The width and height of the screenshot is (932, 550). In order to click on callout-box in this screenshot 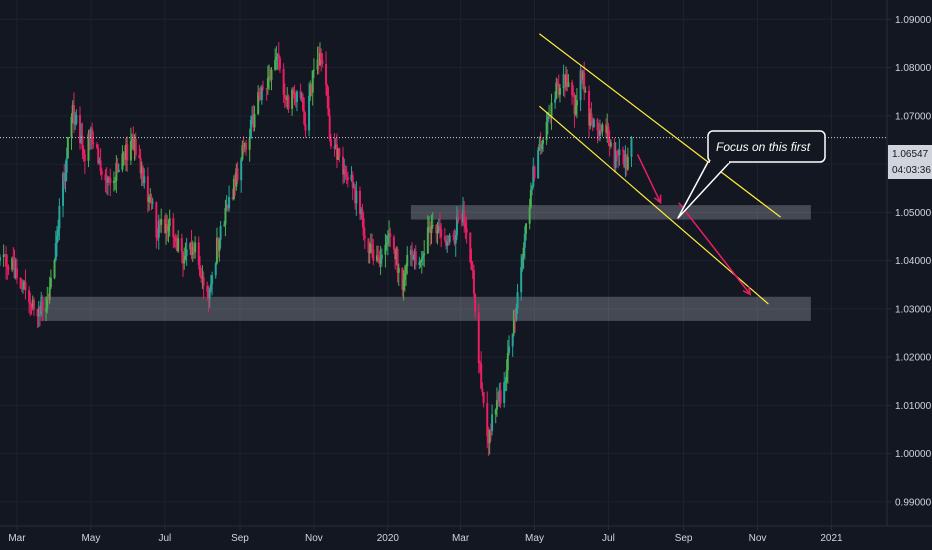, I will do `click(766, 146)`.